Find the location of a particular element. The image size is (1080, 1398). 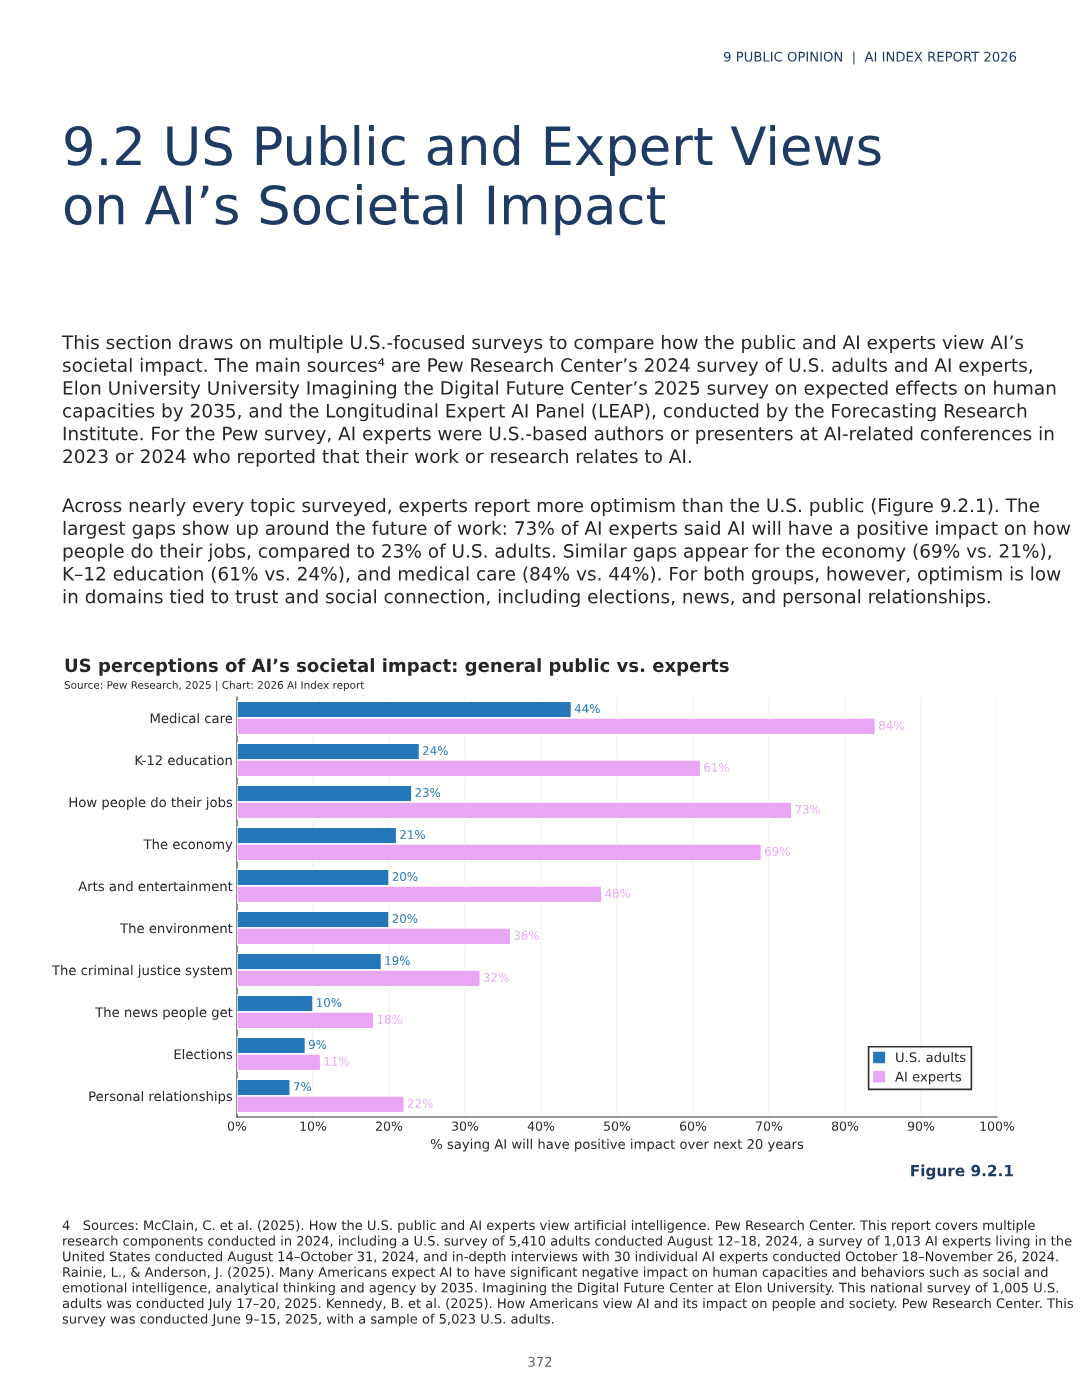

text: 9.2 US Public and Expert Views on AI’s Societal Impact is located at coordinates (472, 180).